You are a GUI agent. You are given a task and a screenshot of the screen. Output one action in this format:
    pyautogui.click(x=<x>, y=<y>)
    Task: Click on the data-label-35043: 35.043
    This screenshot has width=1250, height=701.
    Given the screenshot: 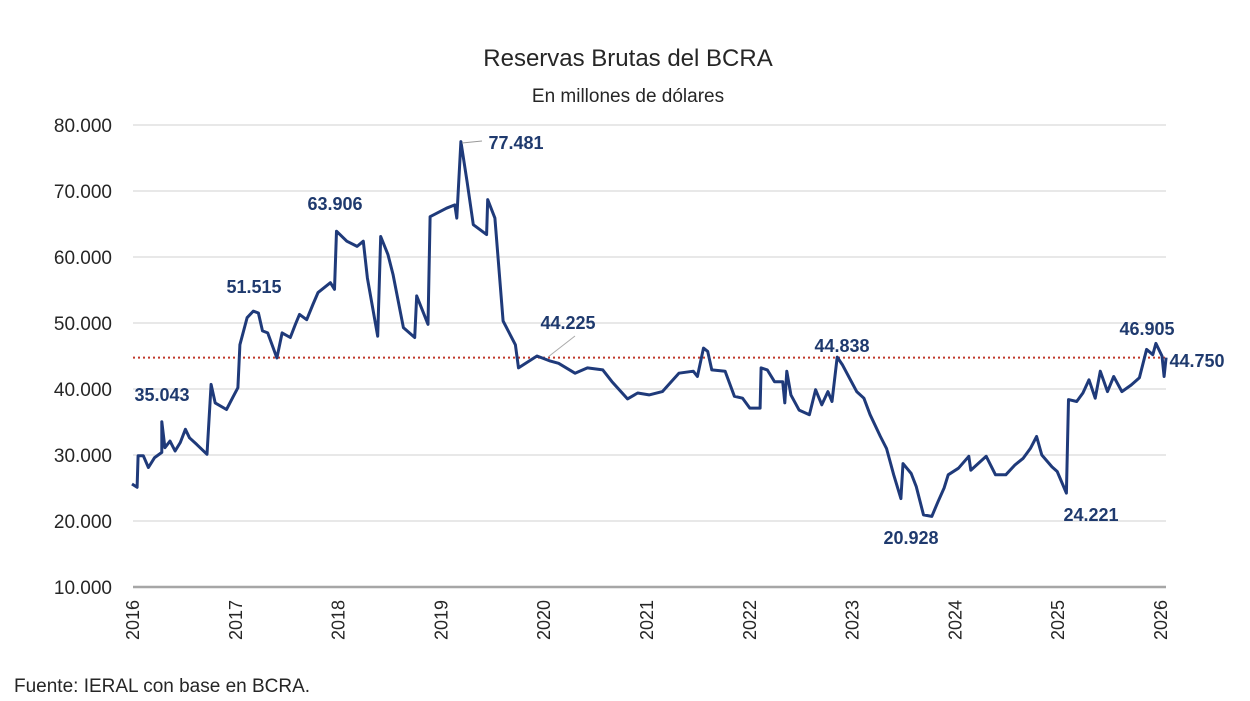 What is the action you would take?
    pyautogui.click(x=161, y=395)
    